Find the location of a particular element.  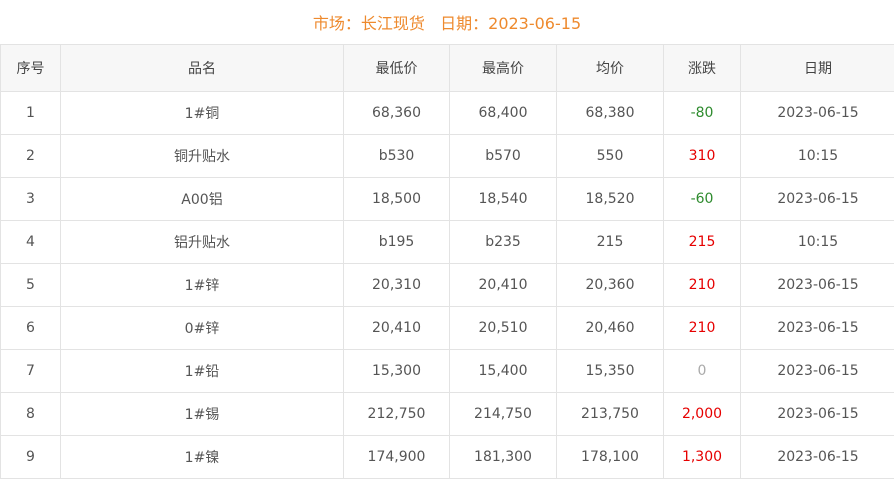

cell-avg-price: 20,360 is located at coordinates (610, 285).